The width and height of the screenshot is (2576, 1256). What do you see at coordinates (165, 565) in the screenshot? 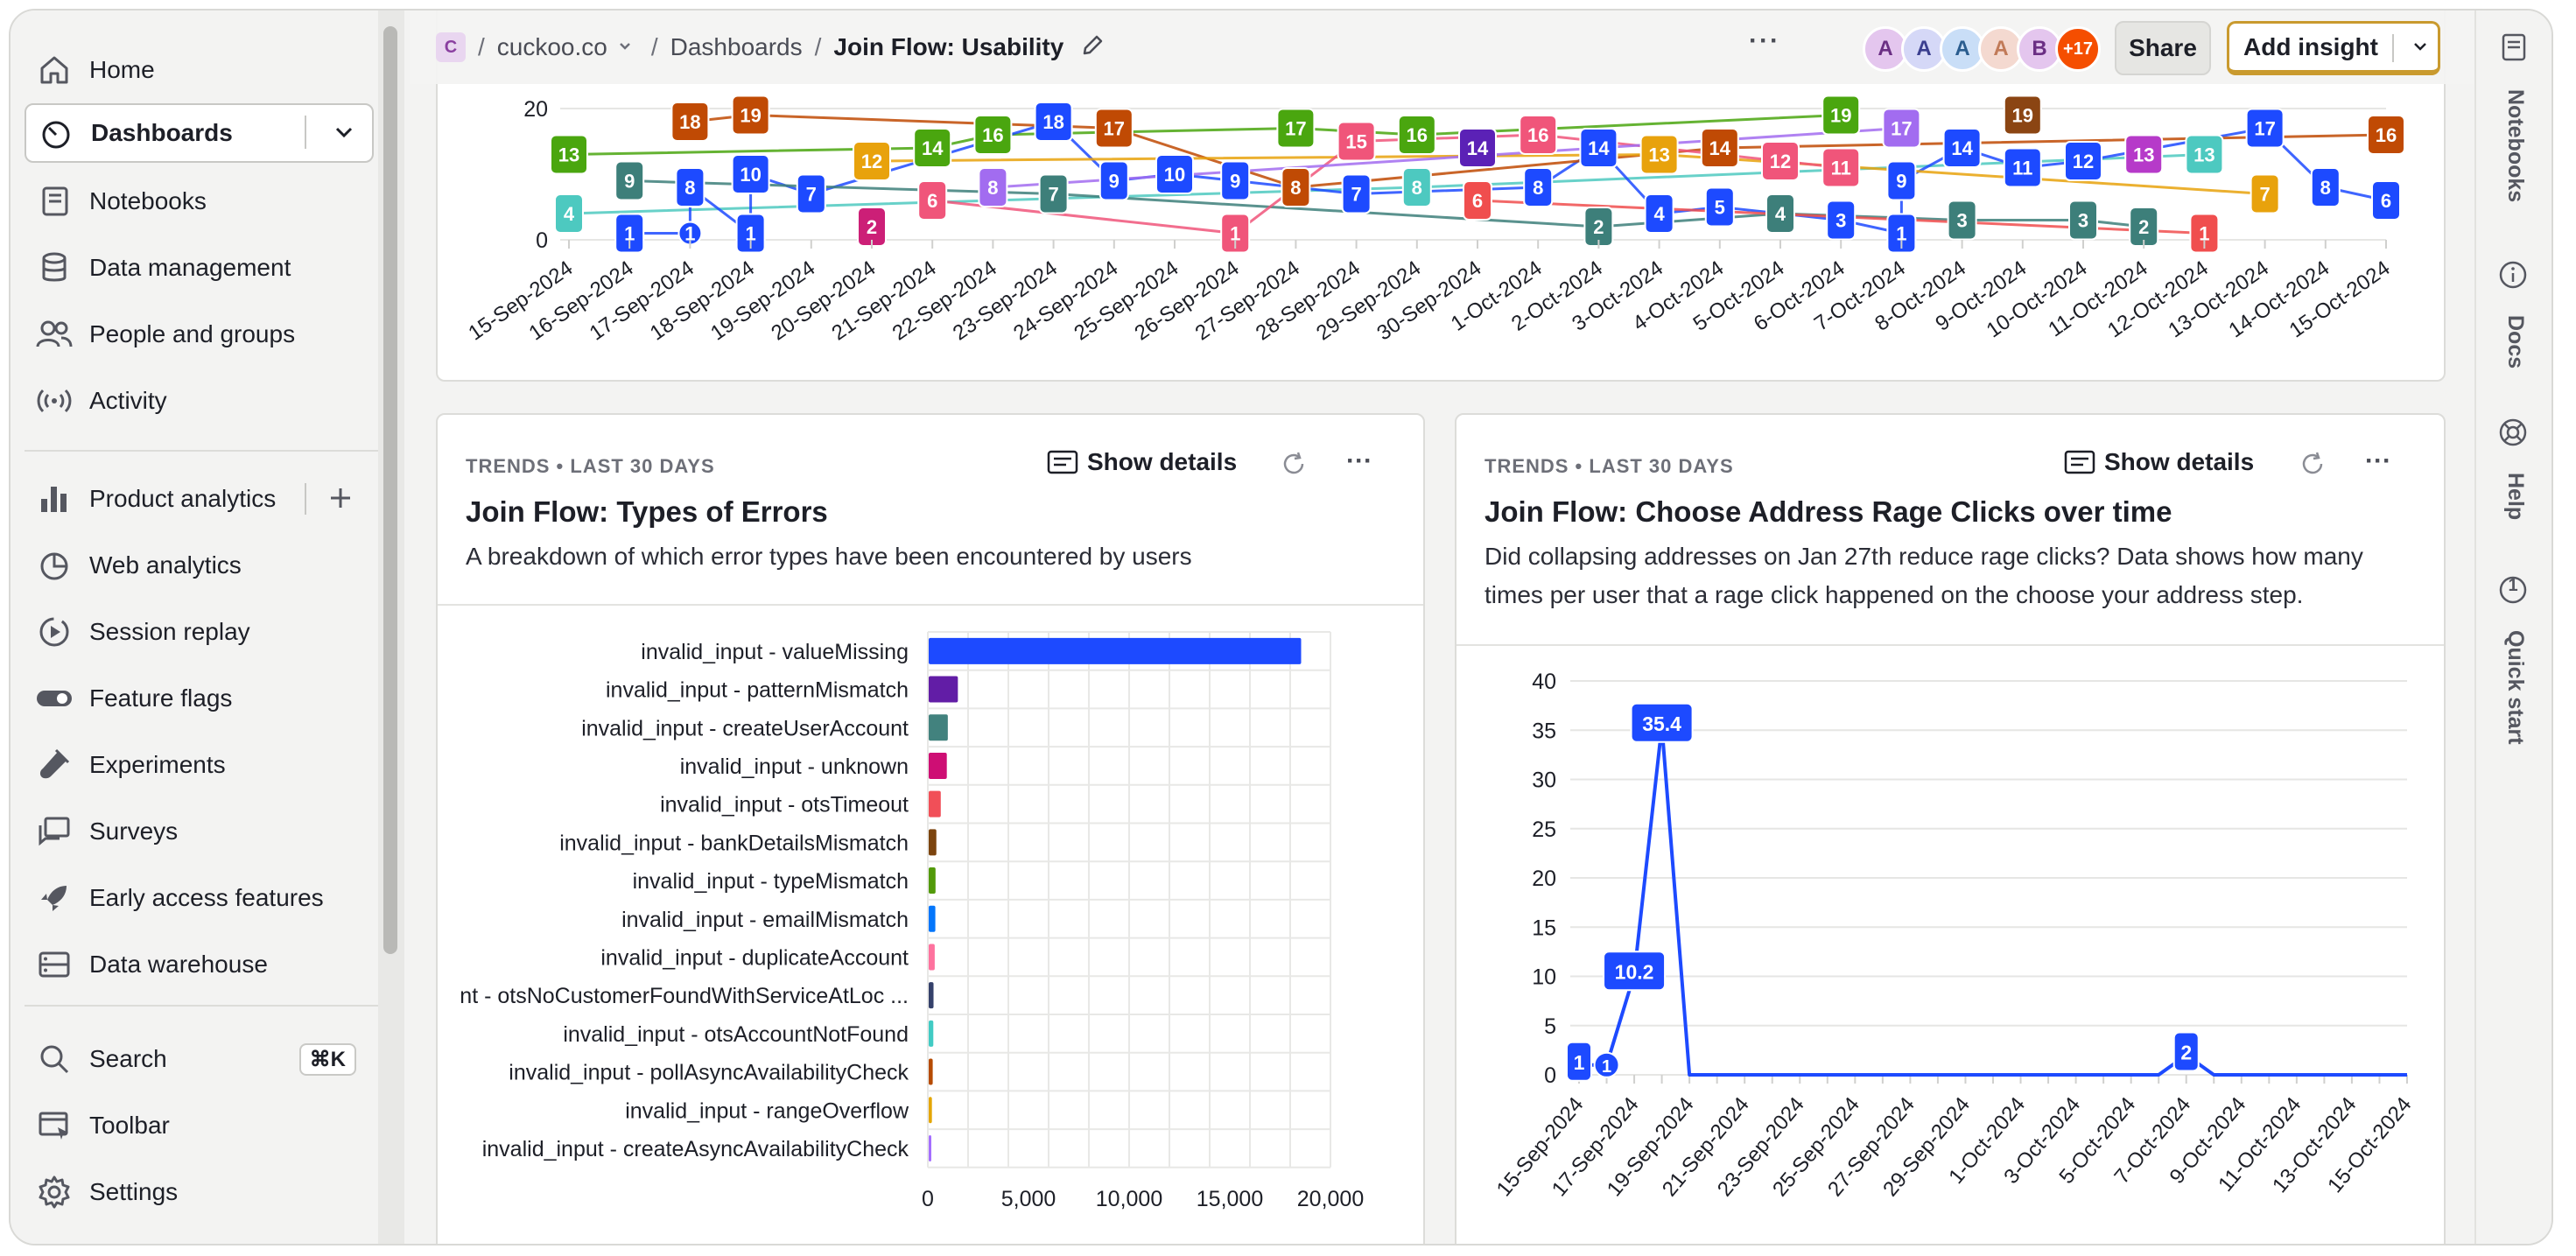
I see `sidebar-item-label: Web analytics` at bounding box center [165, 565].